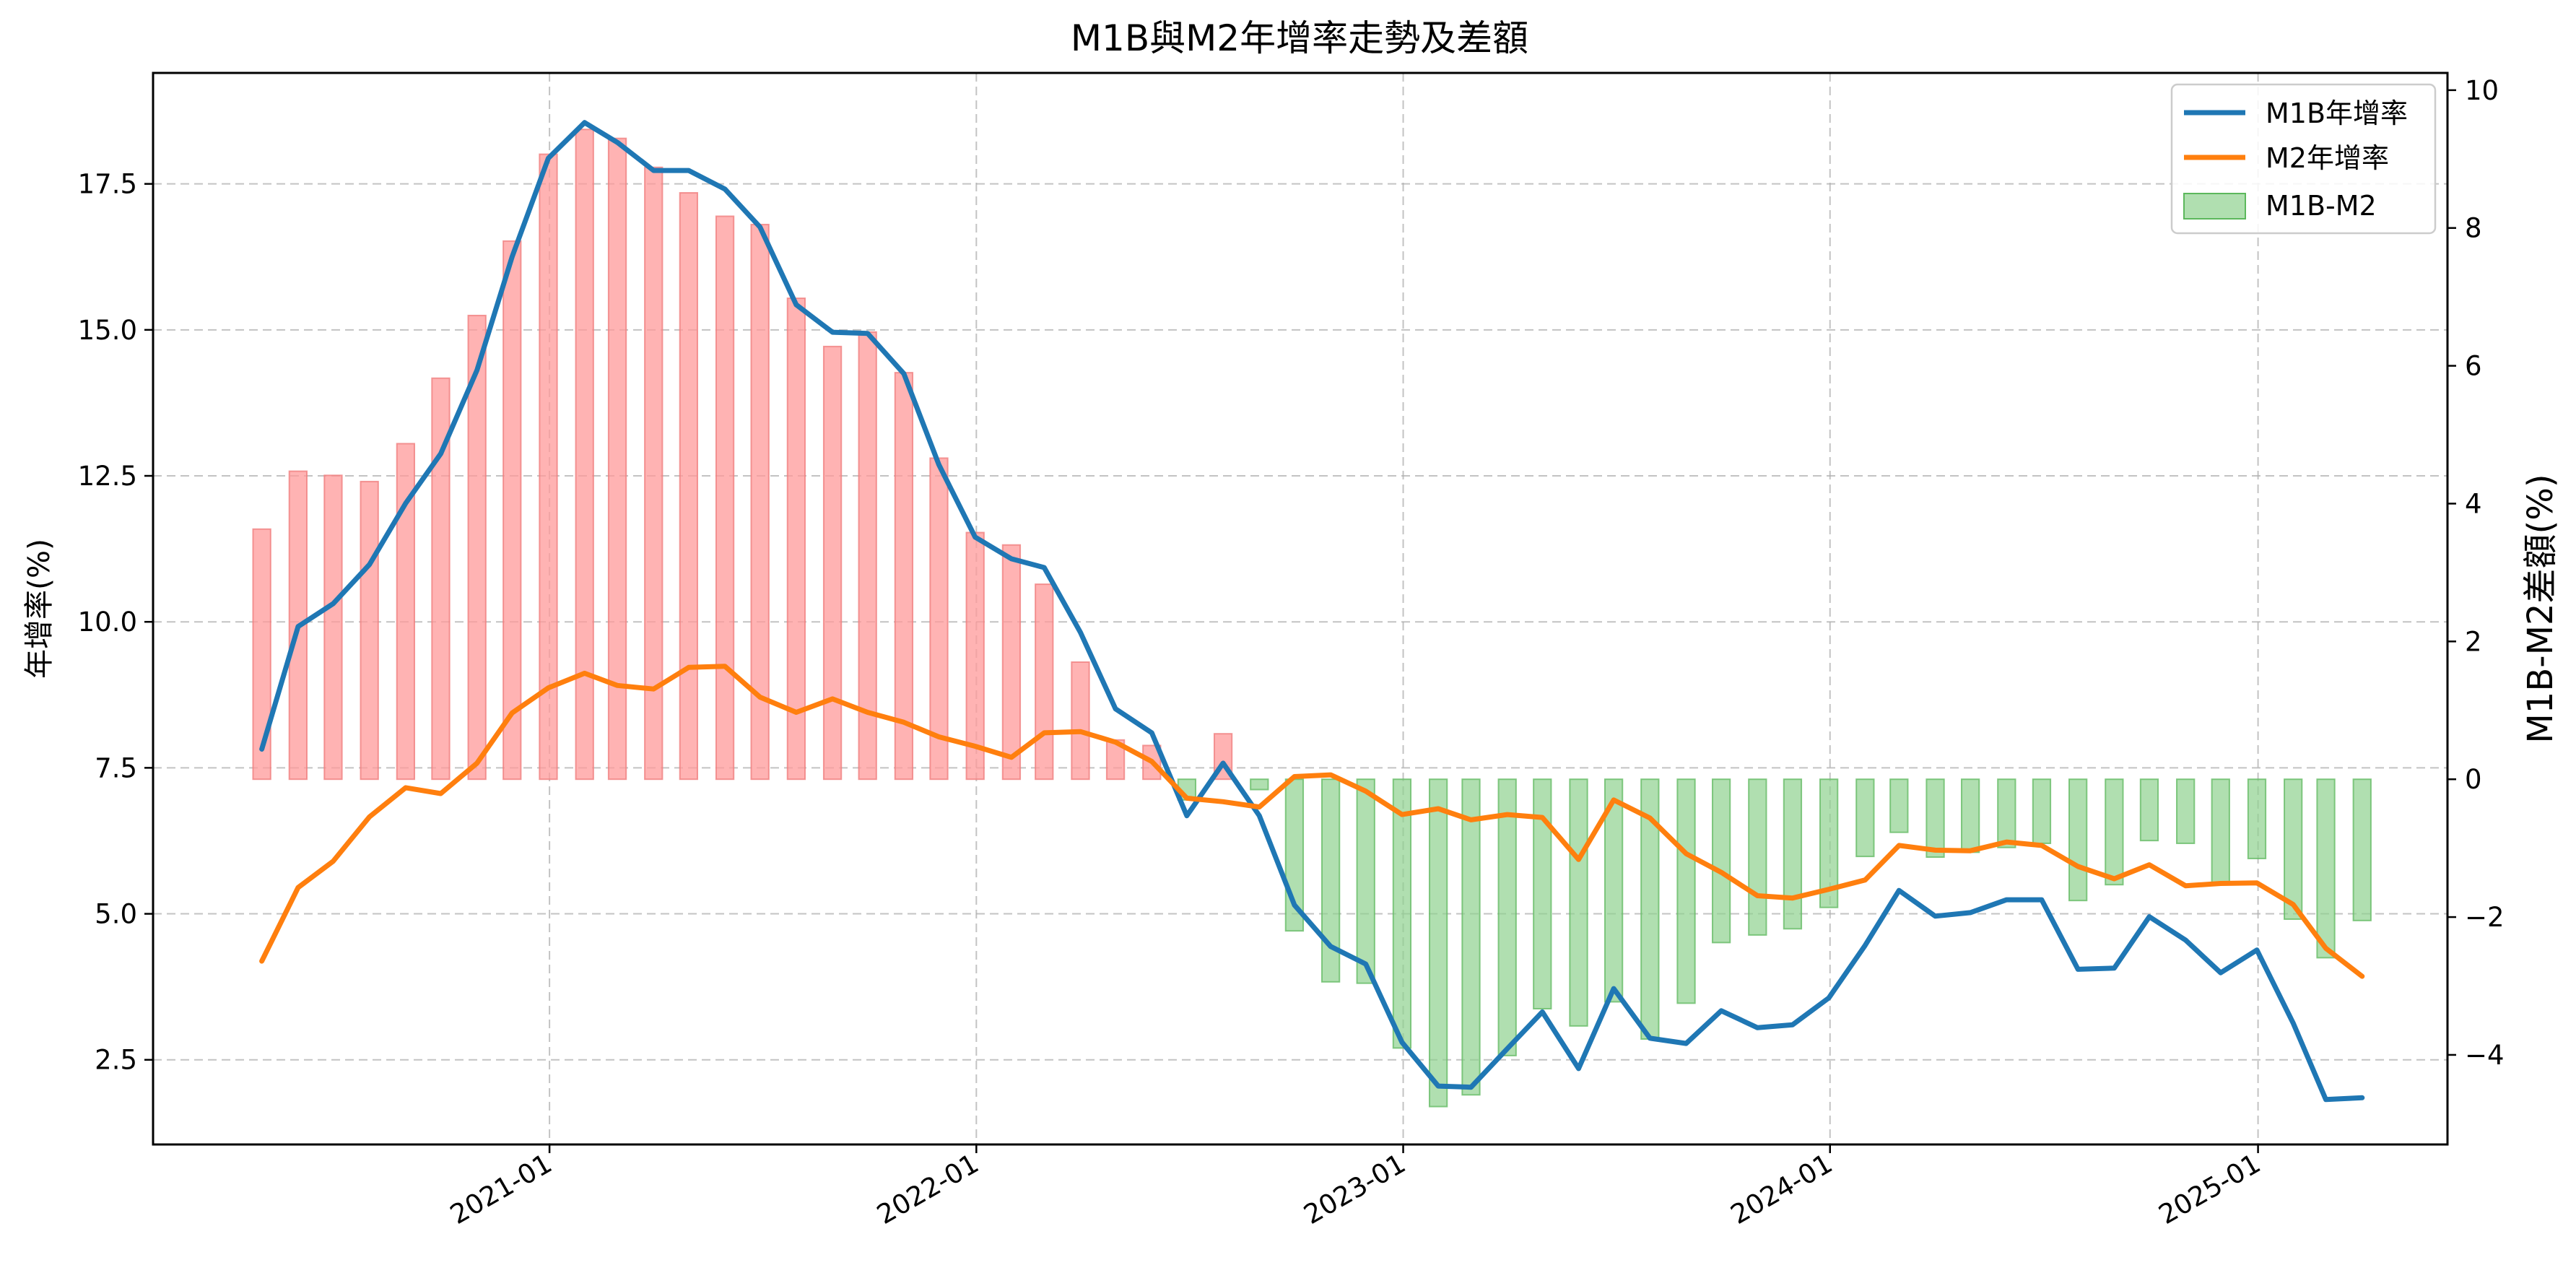 This screenshot has height=1273, width=2576. What do you see at coordinates (2473, 641) in the screenshot?
I see `y-tick-label-right: 2` at bounding box center [2473, 641].